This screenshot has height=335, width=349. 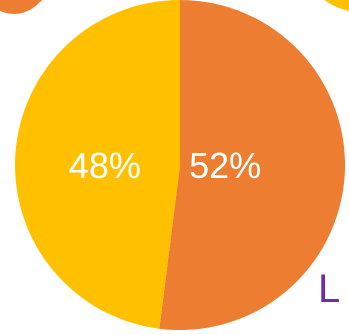 I want to click on neighbor-disc-right, so click(x=336, y=5).